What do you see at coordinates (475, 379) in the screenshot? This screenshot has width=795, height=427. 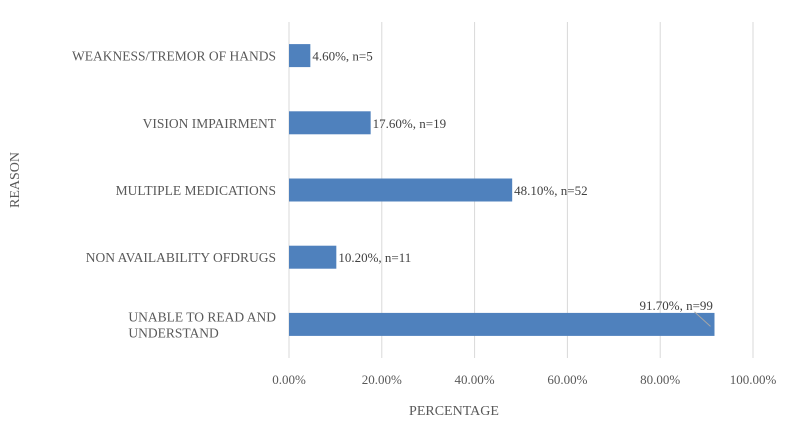 I see `x-tick-label: 40.00%` at bounding box center [475, 379].